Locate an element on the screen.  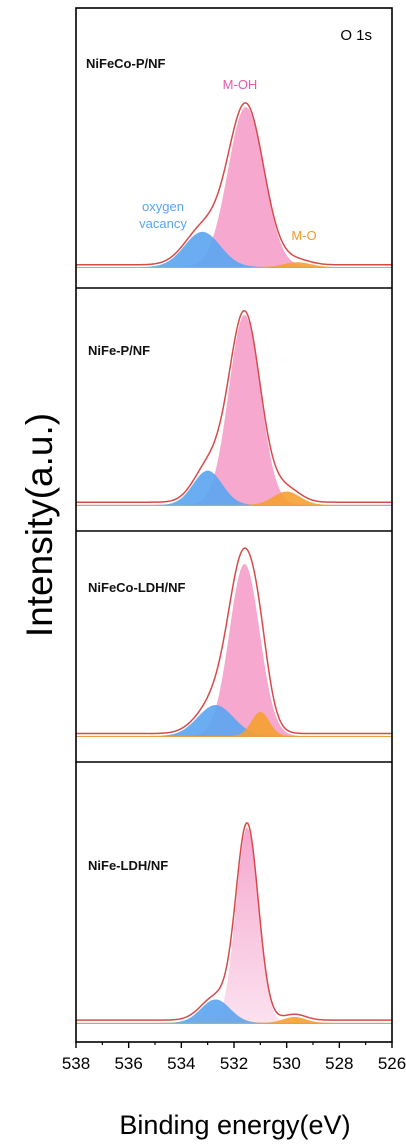
panel-3: NiFeCo-LDH/NF is located at coordinates (234, 642).